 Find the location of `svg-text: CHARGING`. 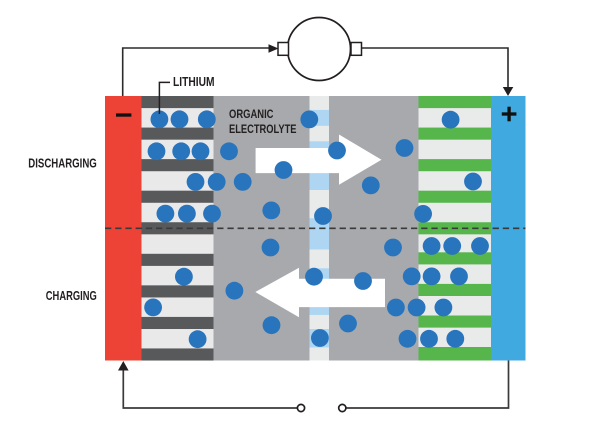

svg-text: CHARGING is located at coordinates (71, 295).